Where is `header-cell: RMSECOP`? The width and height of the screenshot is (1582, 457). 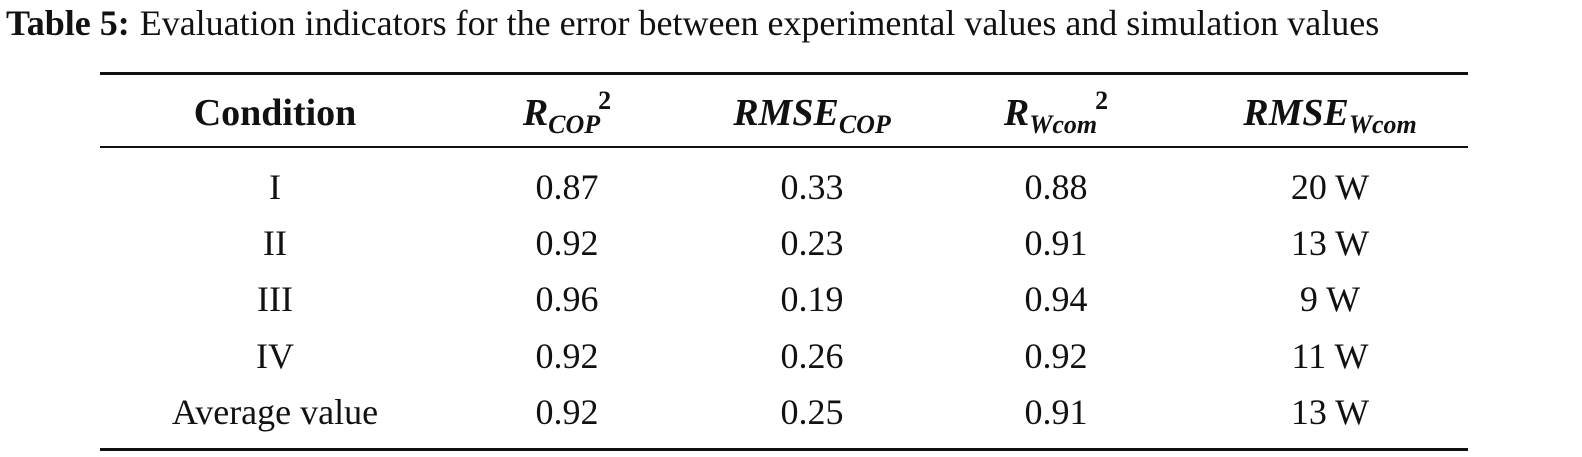
header-cell: RMSECOP is located at coordinates (812, 114).